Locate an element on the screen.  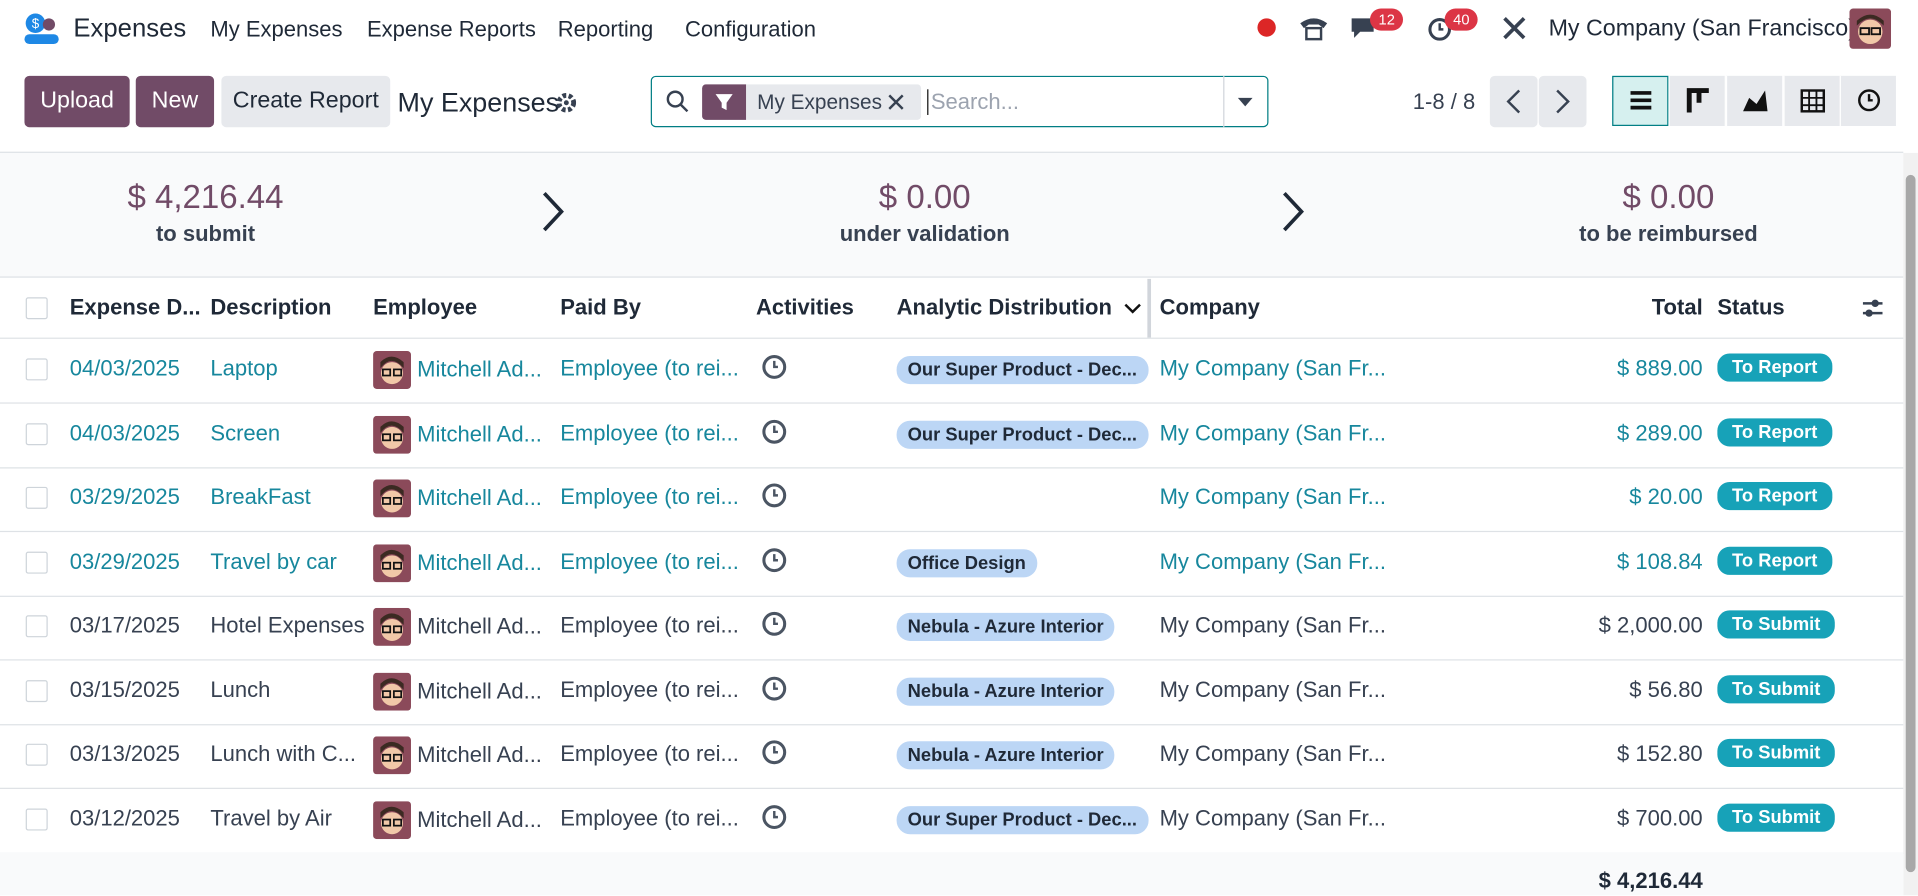
menu-item: Expense Reports is located at coordinates (451, 29).